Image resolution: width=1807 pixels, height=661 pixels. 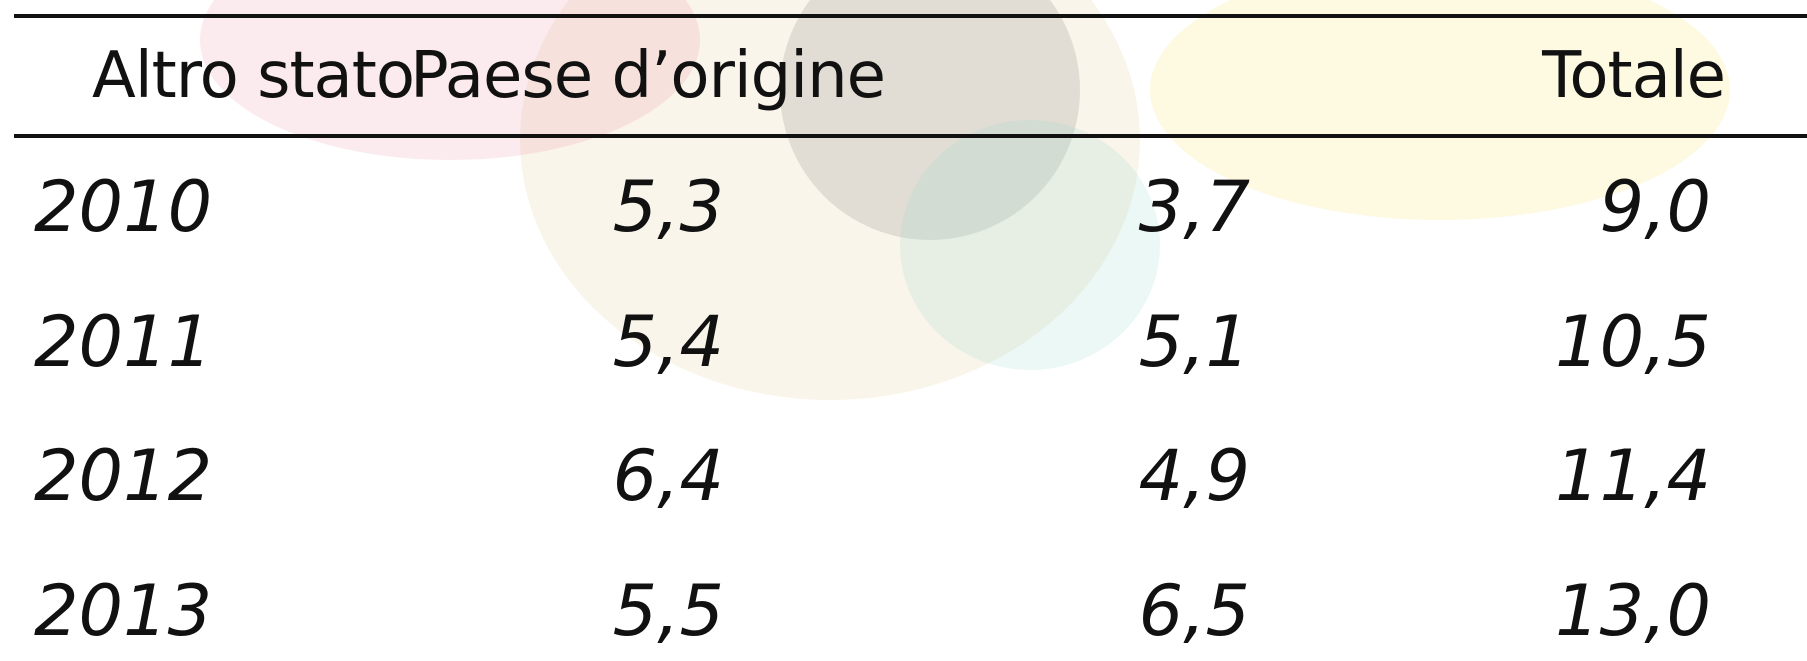 What do you see at coordinates (668, 476) in the screenshot?
I see `table-cell: 6,4` at bounding box center [668, 476].